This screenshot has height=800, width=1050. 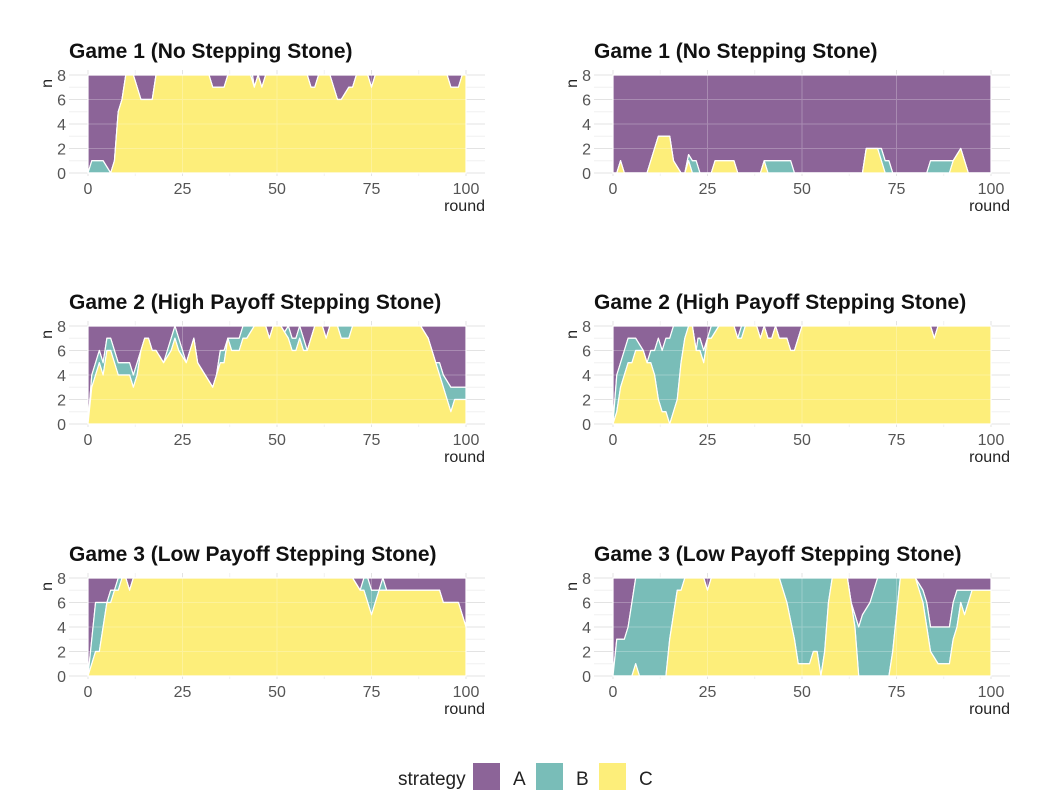 What do you see at coordinates (486, 776) in the screenshot?
I see `legend-key-a` at bounding box center [486, 776].